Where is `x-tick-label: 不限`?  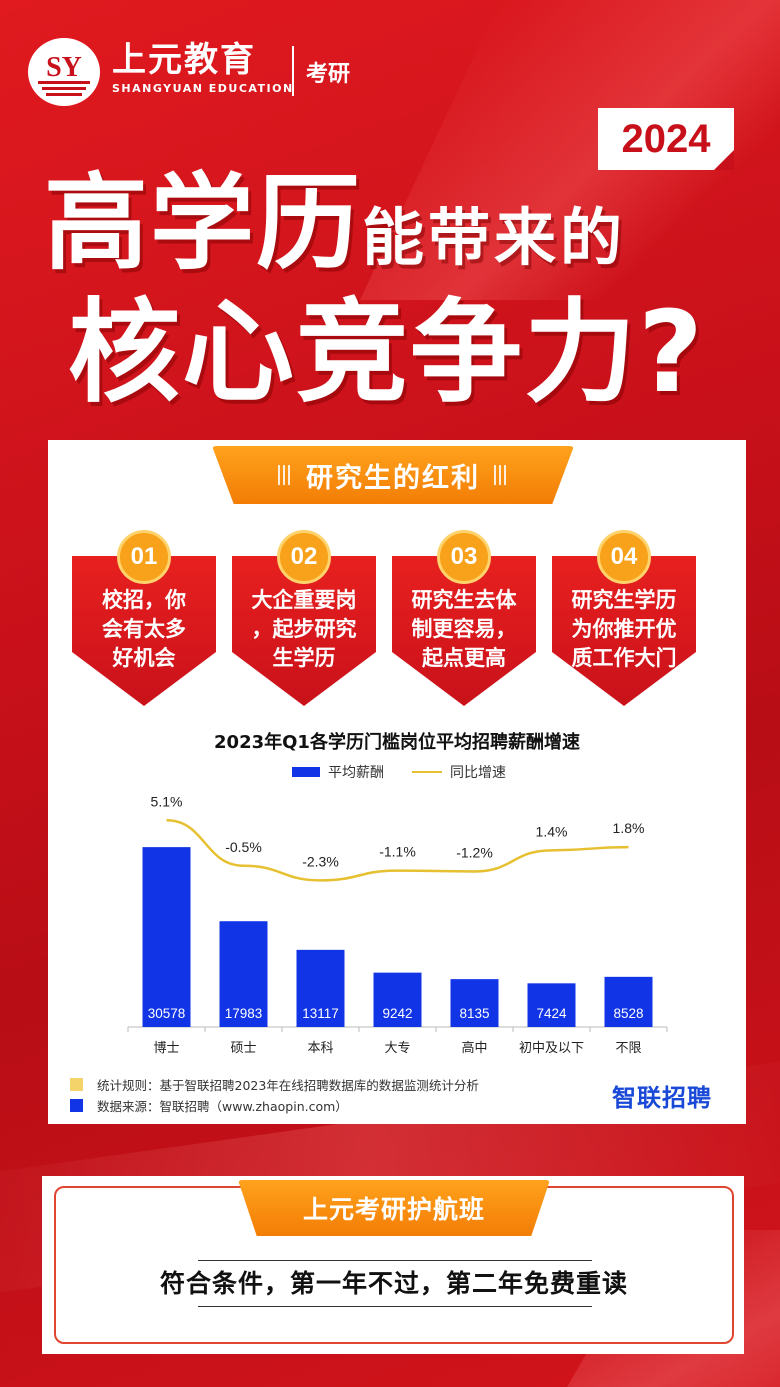 x-tick-label: 不限 is located at coordinates (628, 1048).